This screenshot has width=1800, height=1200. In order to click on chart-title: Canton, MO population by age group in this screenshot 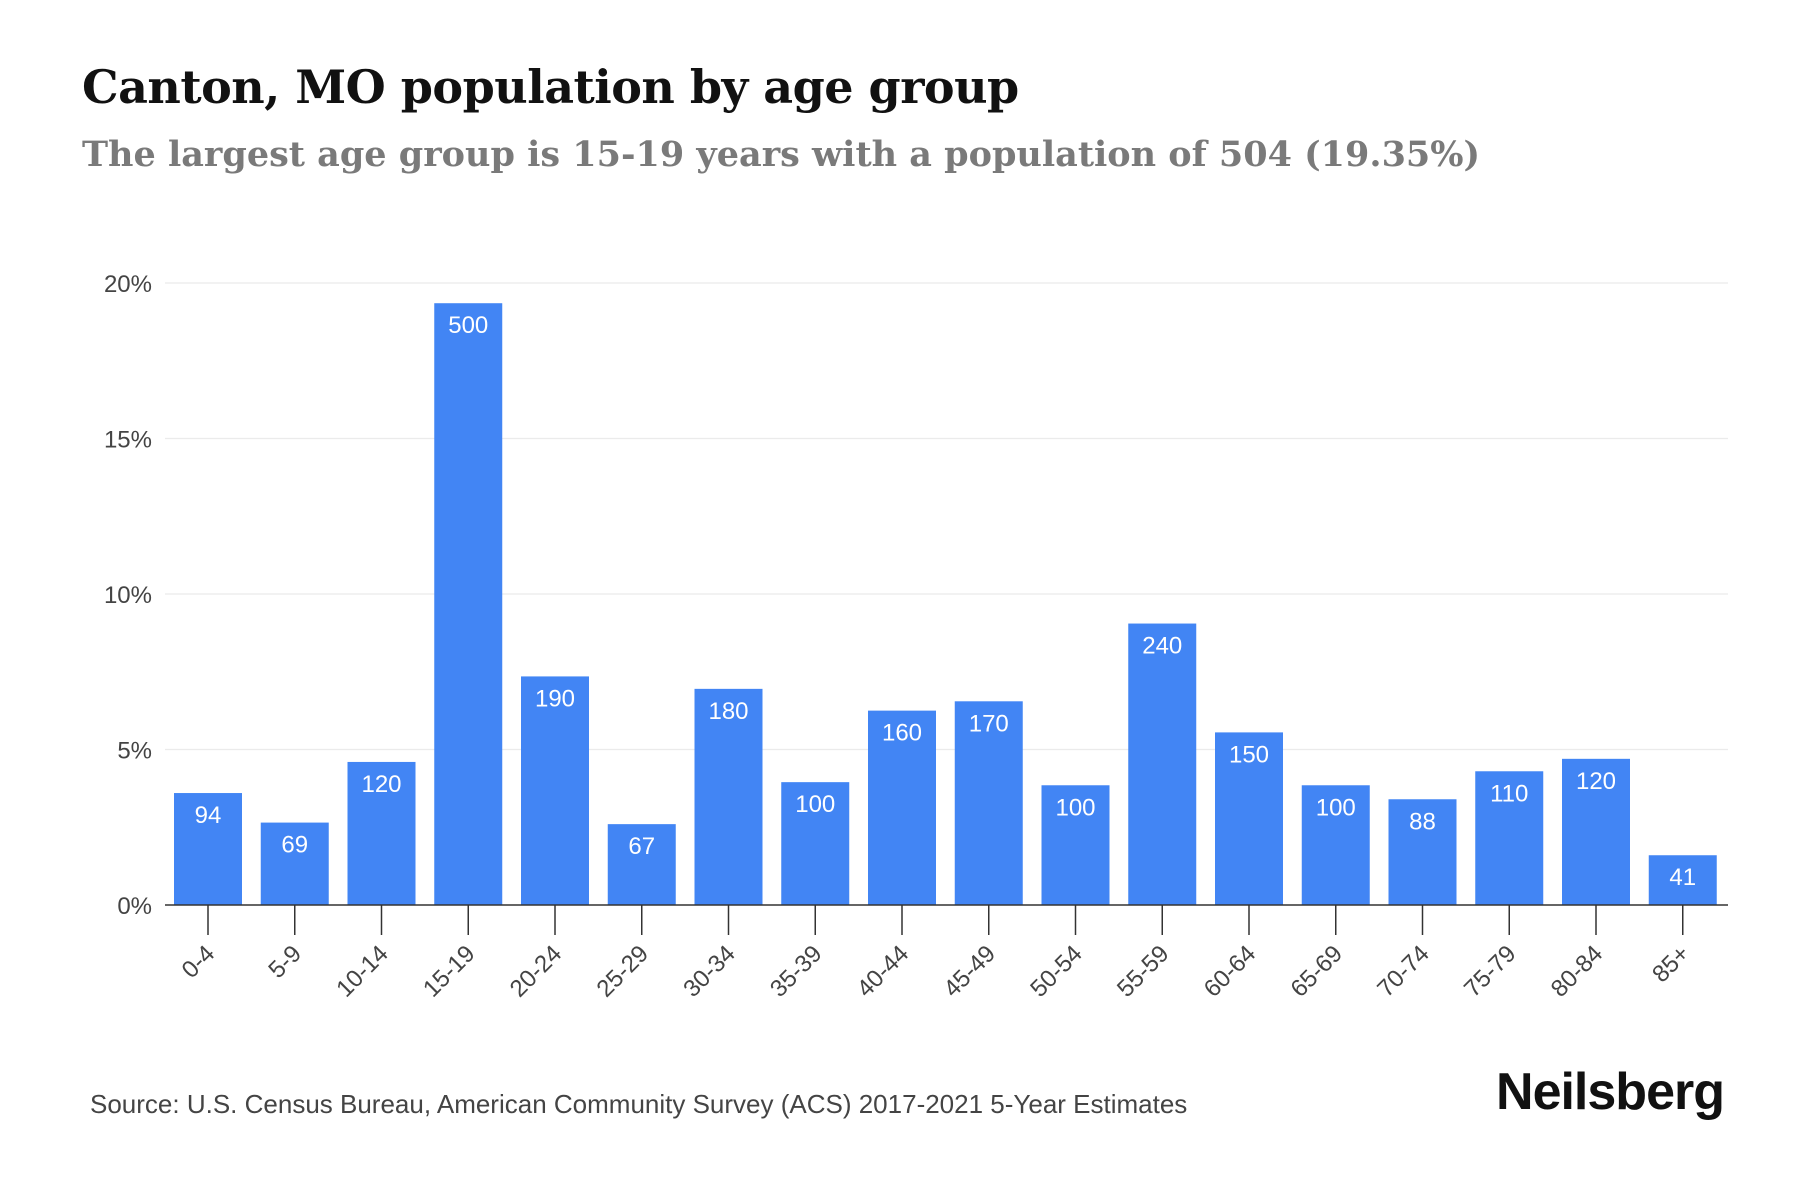, I will do `click(550, 87)`.